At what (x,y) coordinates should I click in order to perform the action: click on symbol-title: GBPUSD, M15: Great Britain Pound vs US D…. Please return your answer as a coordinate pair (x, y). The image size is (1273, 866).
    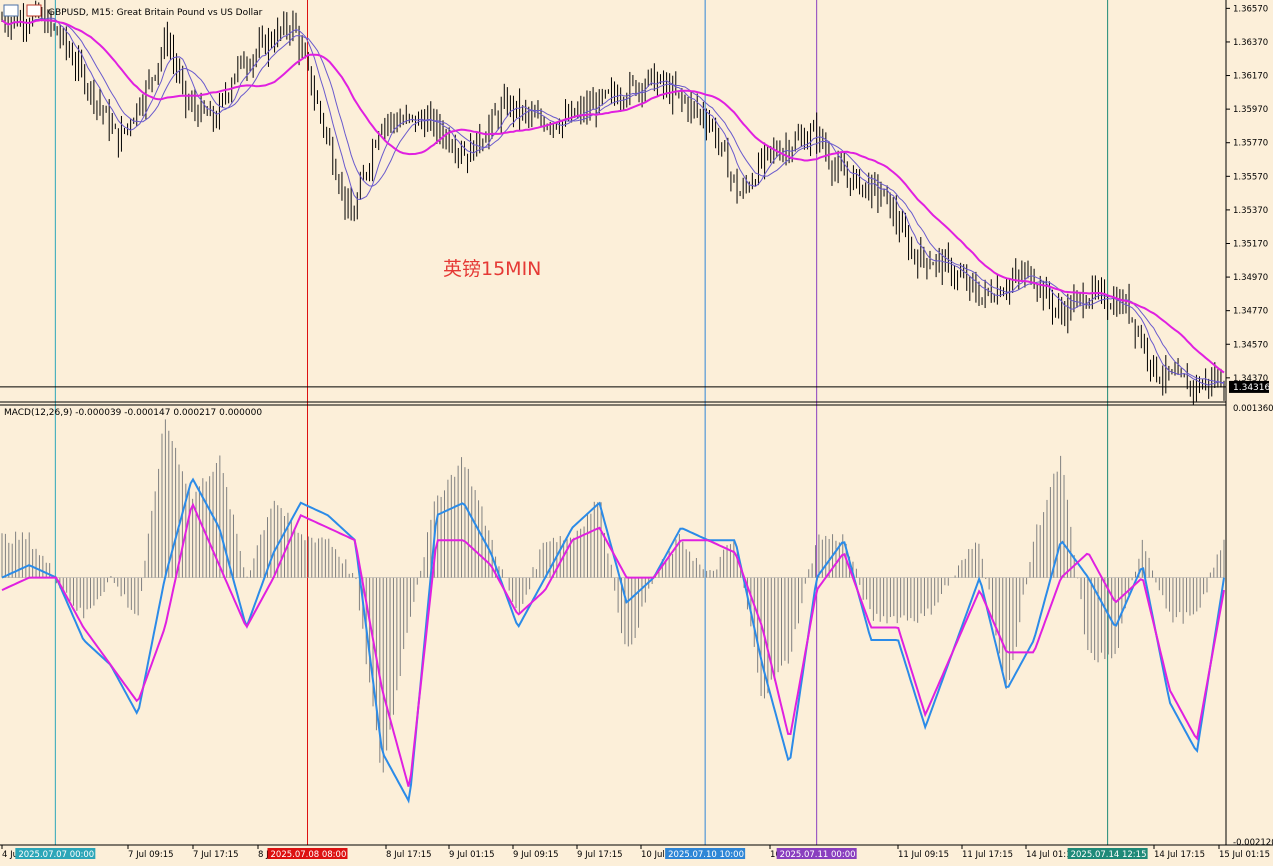
    Looking at the image, I should click on (155, 13).